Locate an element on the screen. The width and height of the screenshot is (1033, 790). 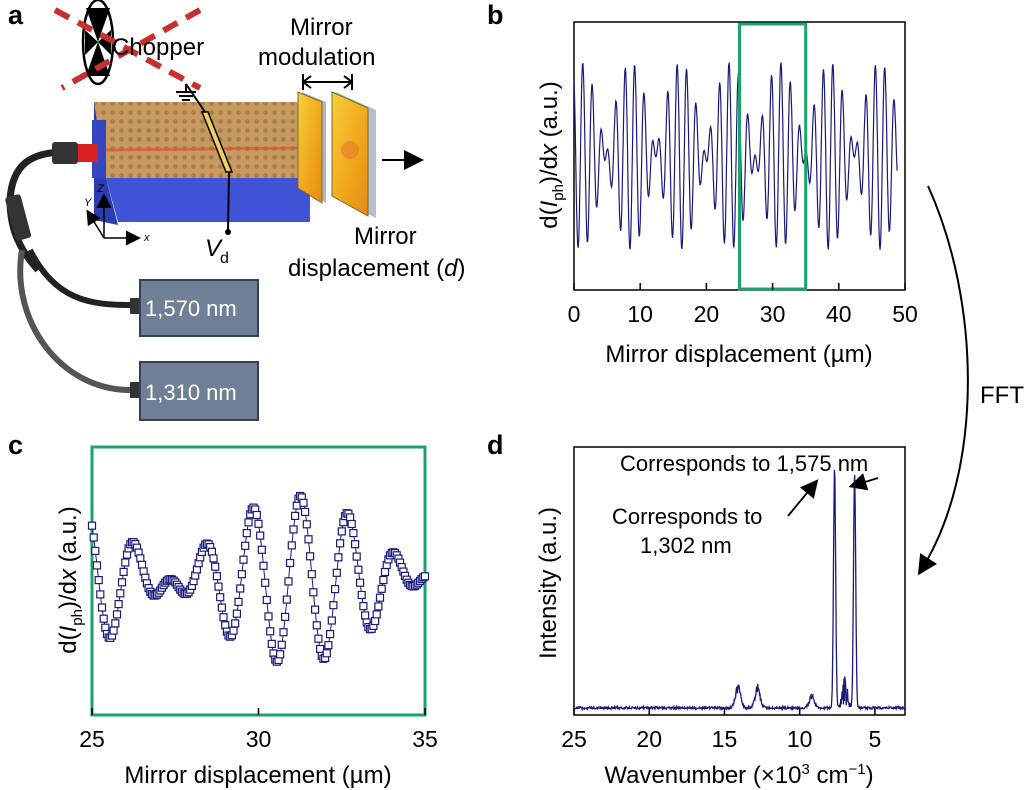
photodetector-device is located at coordinates (201, 163).